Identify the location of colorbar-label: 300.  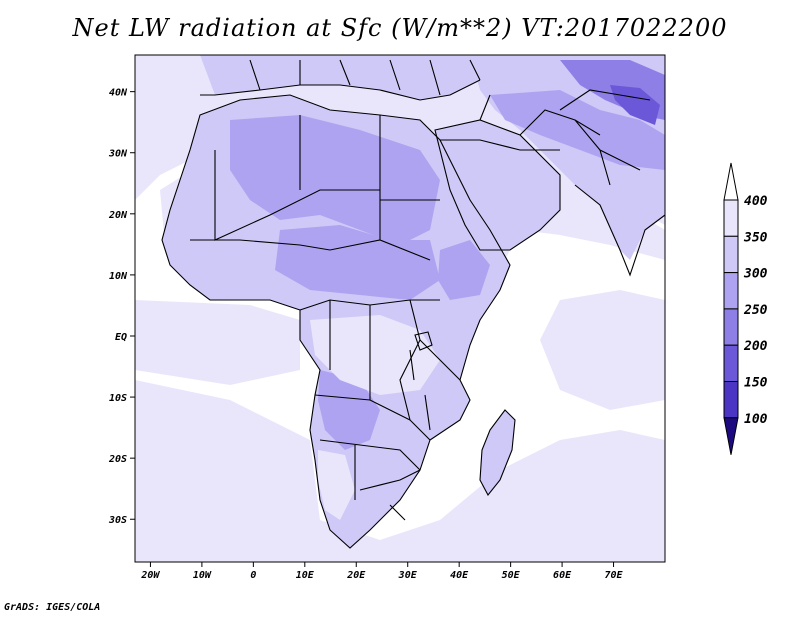
(755, 274).